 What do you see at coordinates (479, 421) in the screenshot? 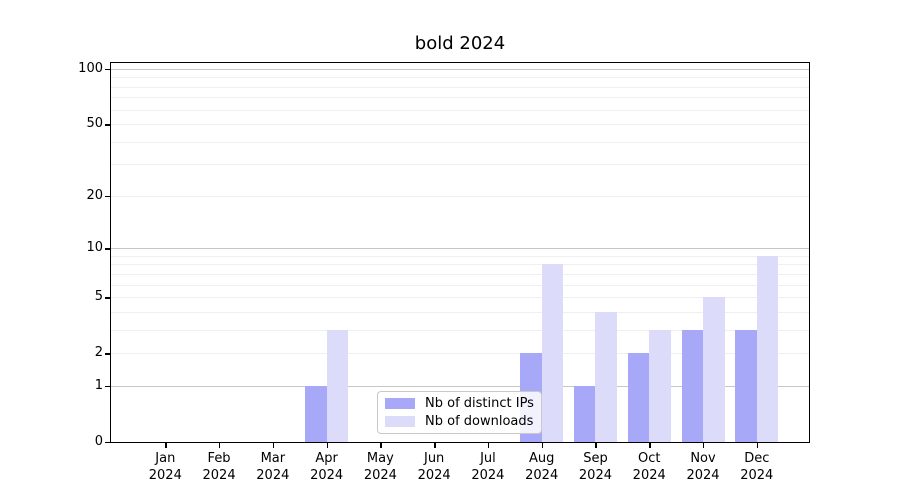
I see `legend-label-downloads: Nb of downloads` at bounding box center [479, 421].